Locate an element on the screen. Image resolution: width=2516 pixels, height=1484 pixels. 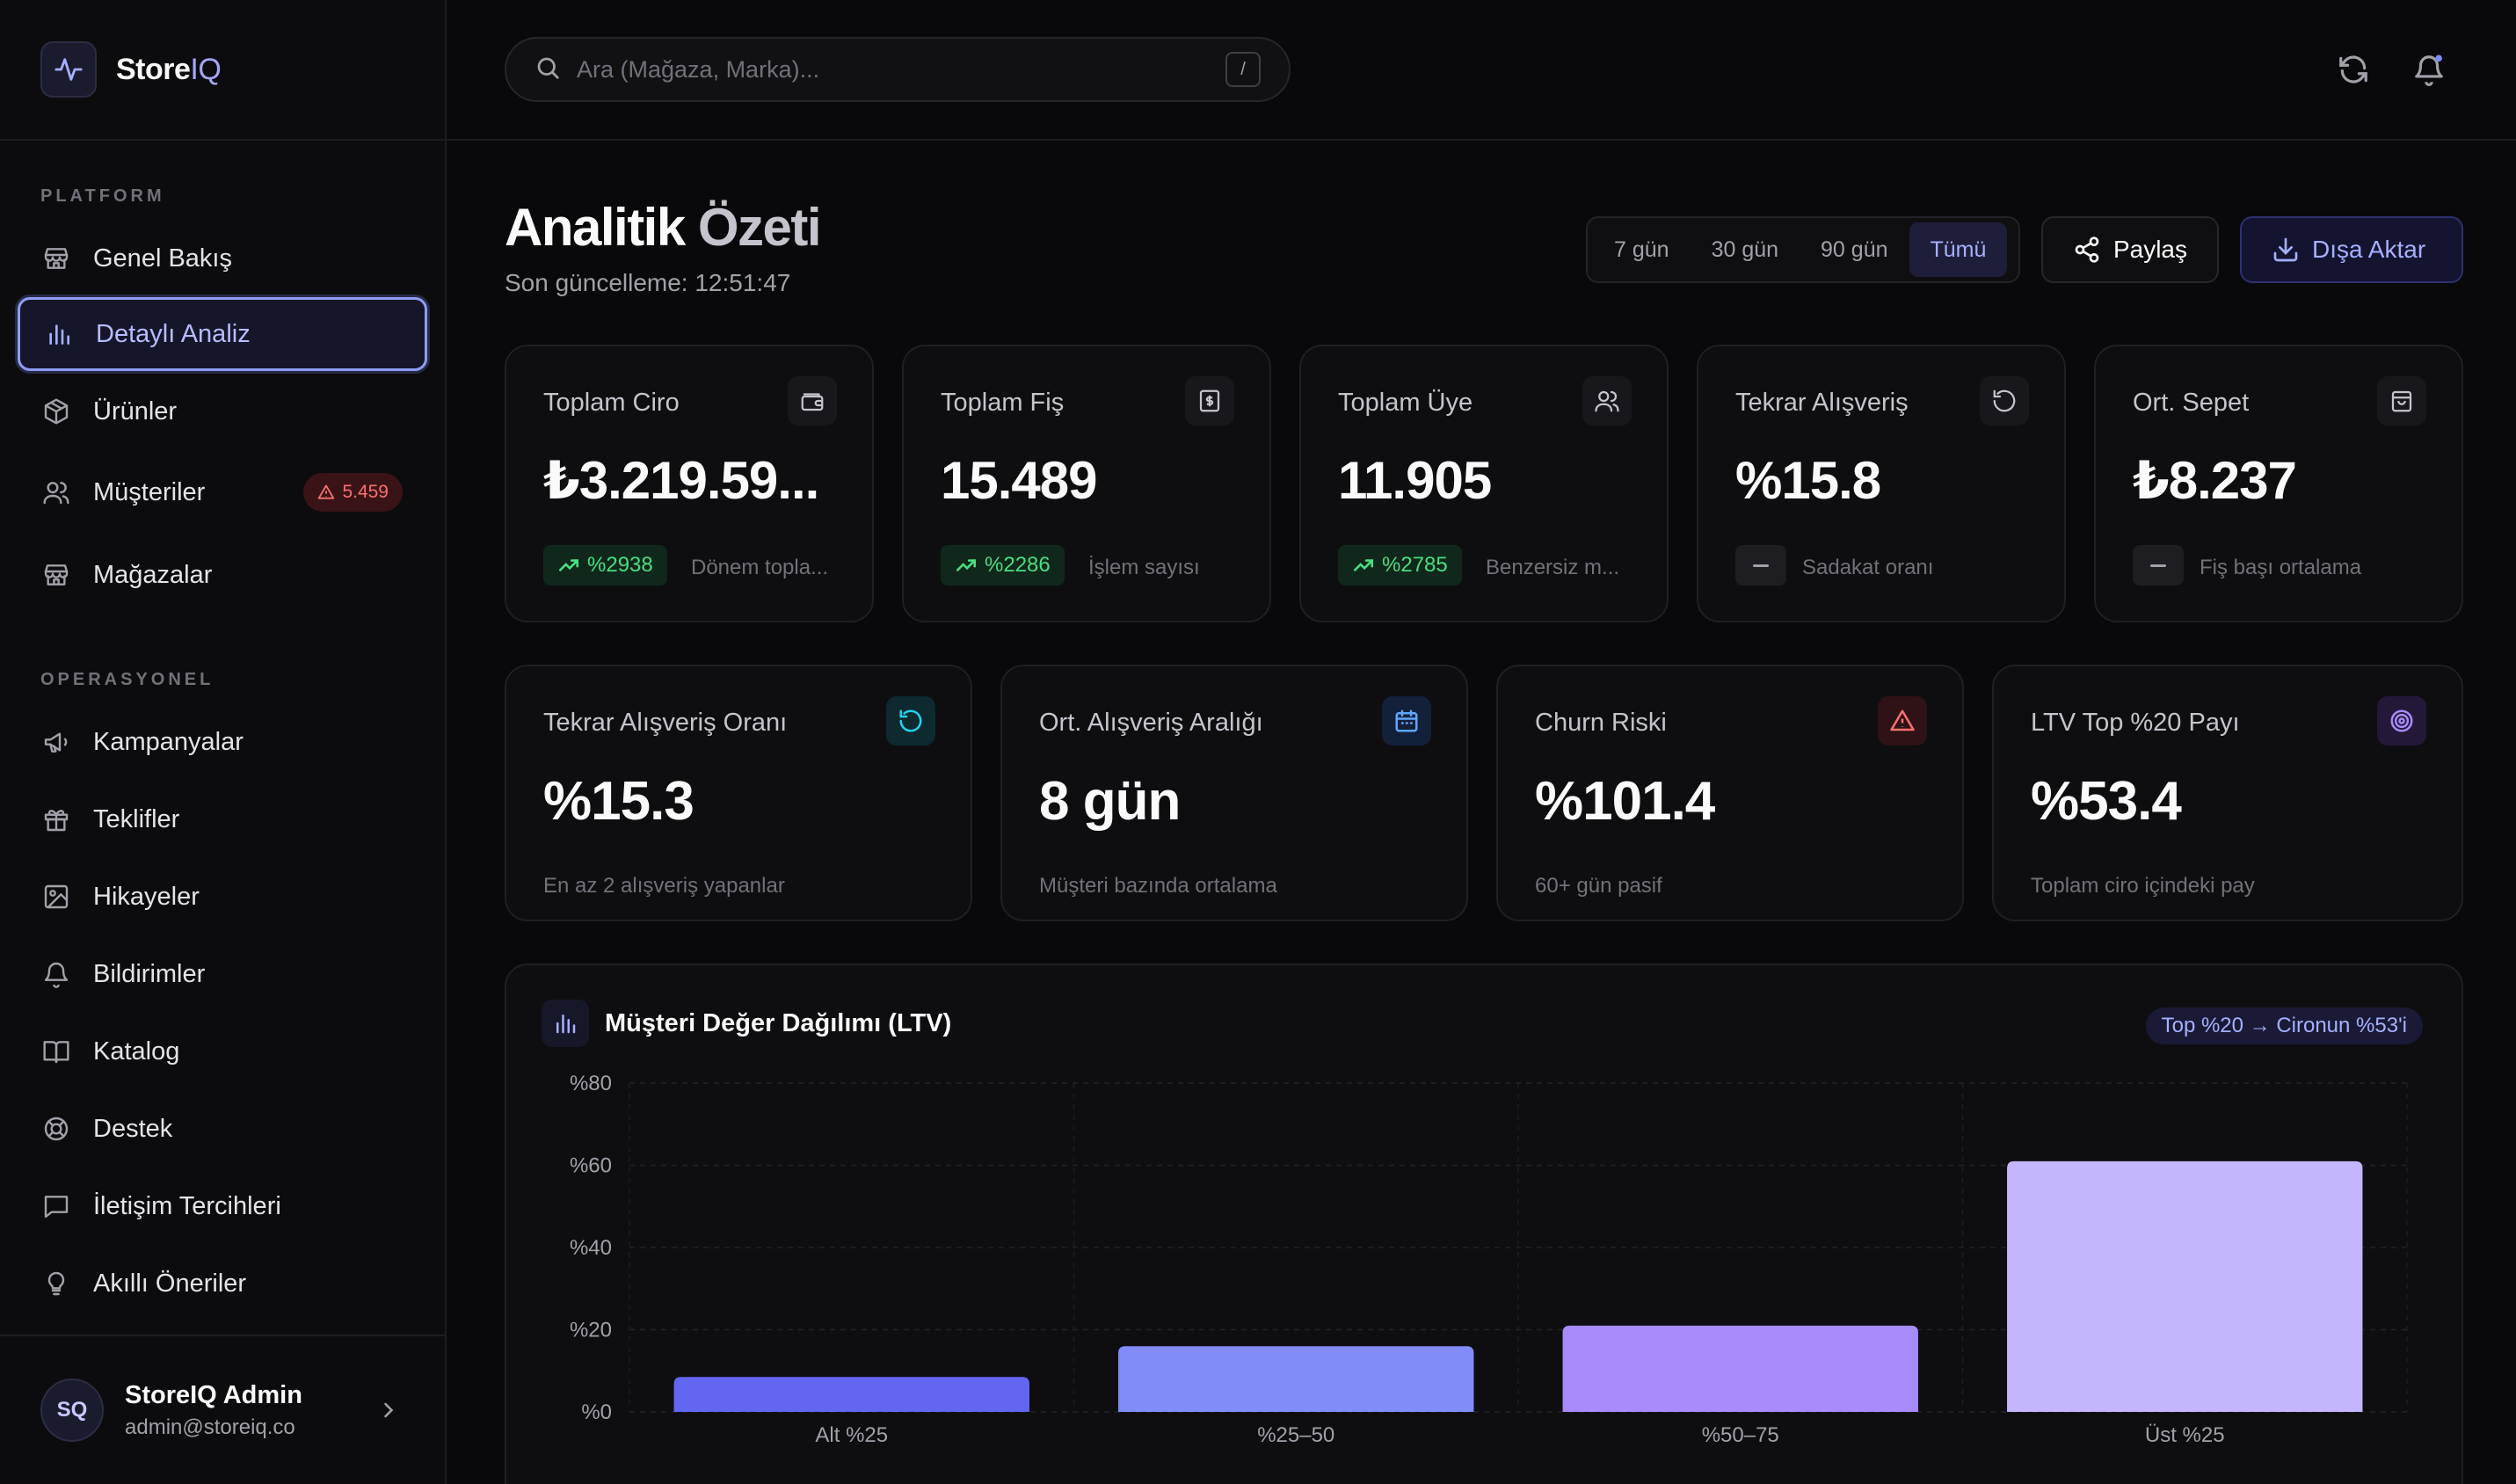
y-tick-label: %40 is located at coordinates (591, 1248).